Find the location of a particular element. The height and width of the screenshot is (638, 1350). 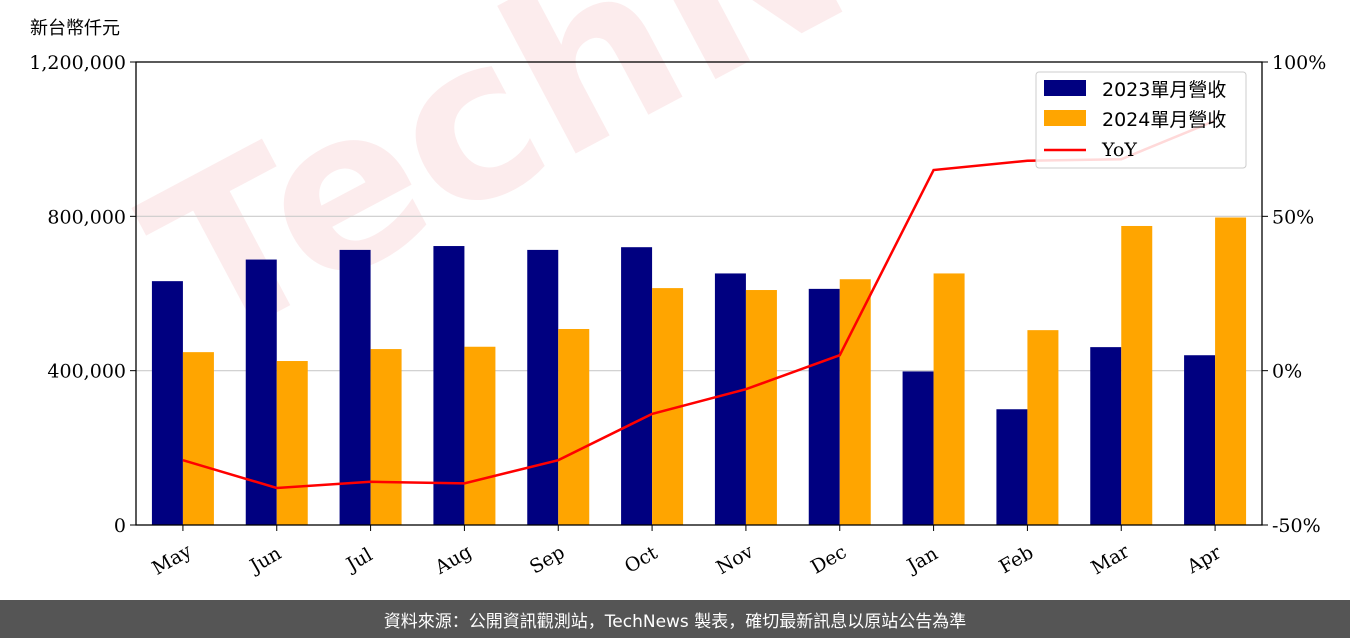

bar-2023-oct is located at coordinates (637, 386).